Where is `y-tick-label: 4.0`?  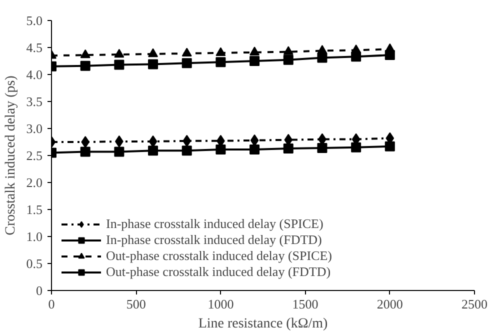
y-tick-label: 4.0 is located at coordinates (34, 74).